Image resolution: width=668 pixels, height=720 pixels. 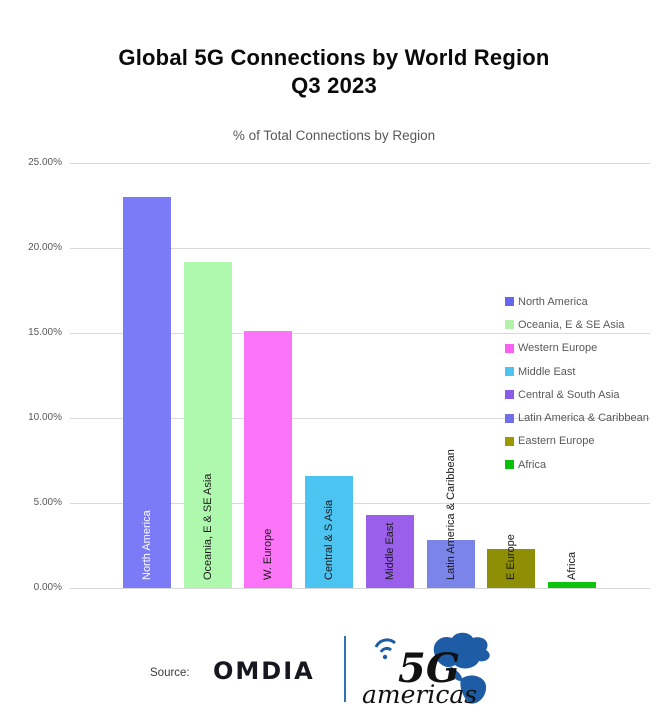 I want to click on y-tick-label: 20.00%, so click(x=45, y=247).